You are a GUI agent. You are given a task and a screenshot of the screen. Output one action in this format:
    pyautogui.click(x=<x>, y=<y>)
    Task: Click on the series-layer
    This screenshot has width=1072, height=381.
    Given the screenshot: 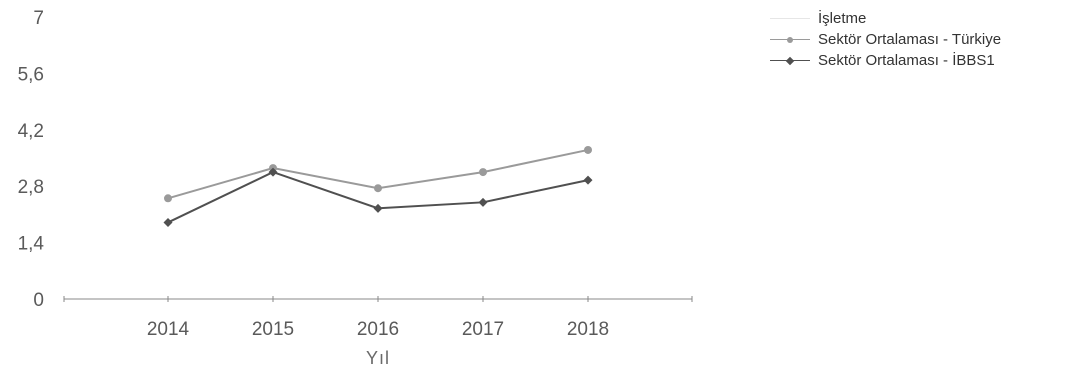 What is the action you would take?
    pyautogui.click(x=378, y=186)
    